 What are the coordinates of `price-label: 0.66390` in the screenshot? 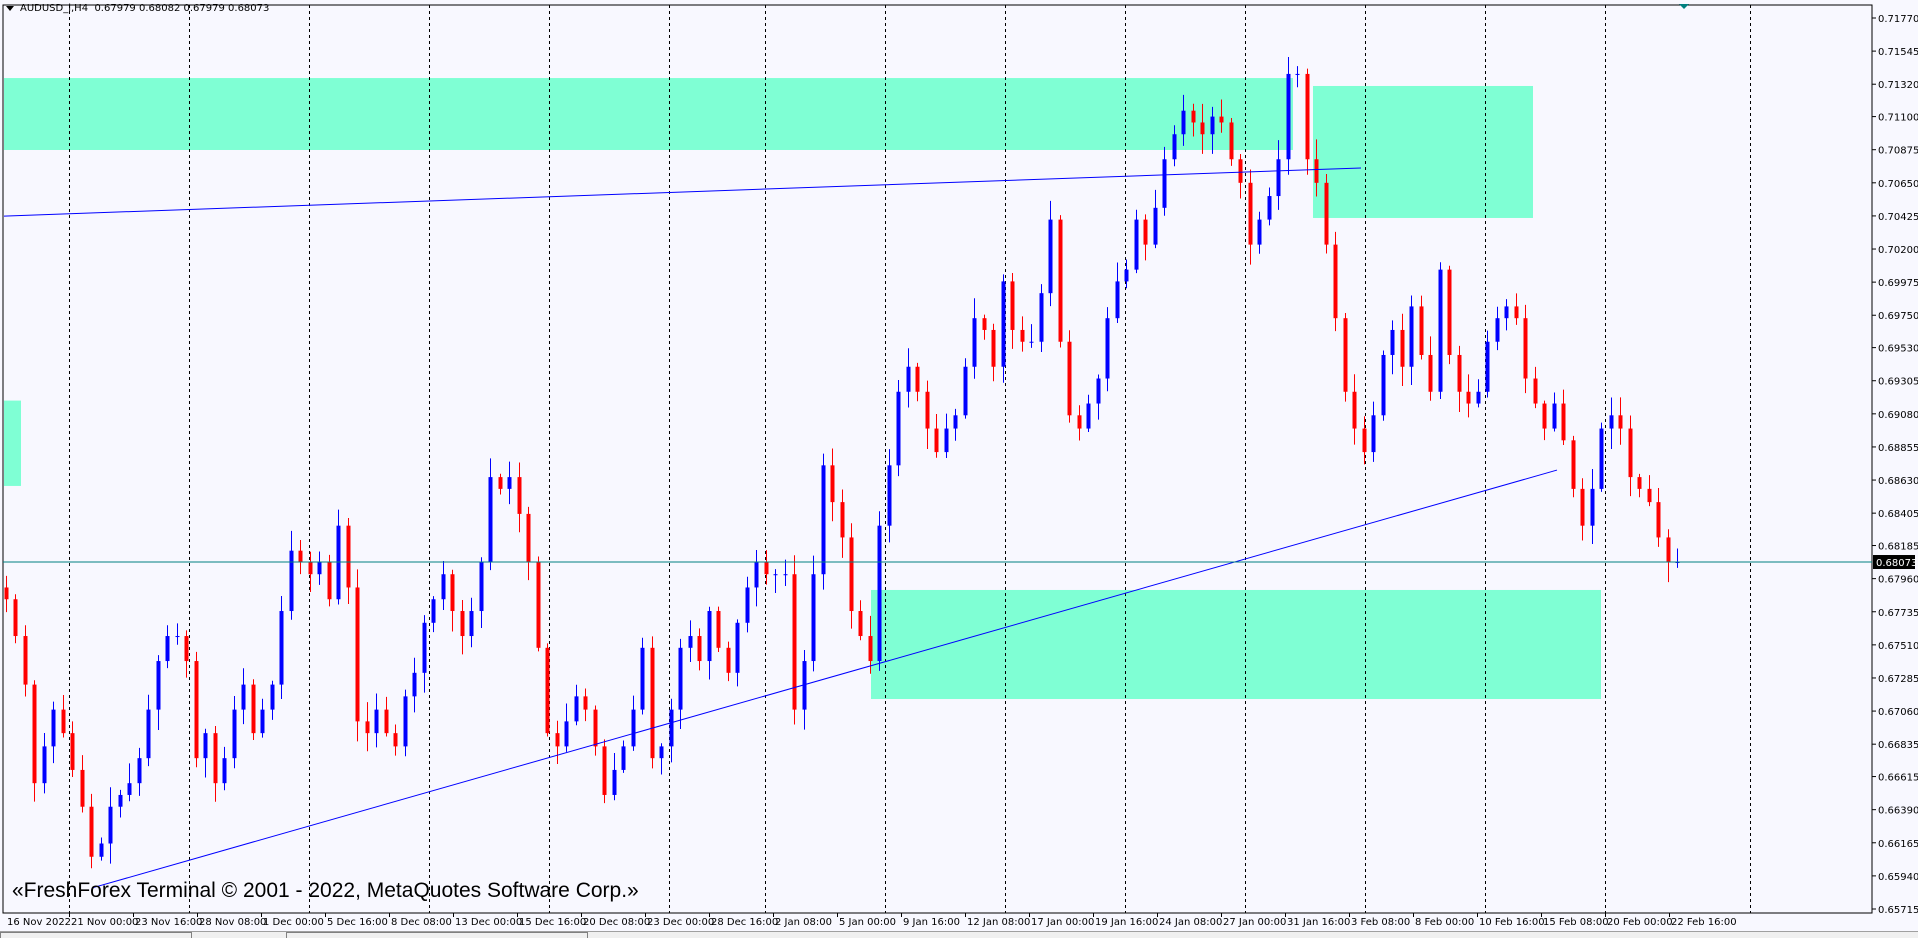 It's located at (1898, 811).